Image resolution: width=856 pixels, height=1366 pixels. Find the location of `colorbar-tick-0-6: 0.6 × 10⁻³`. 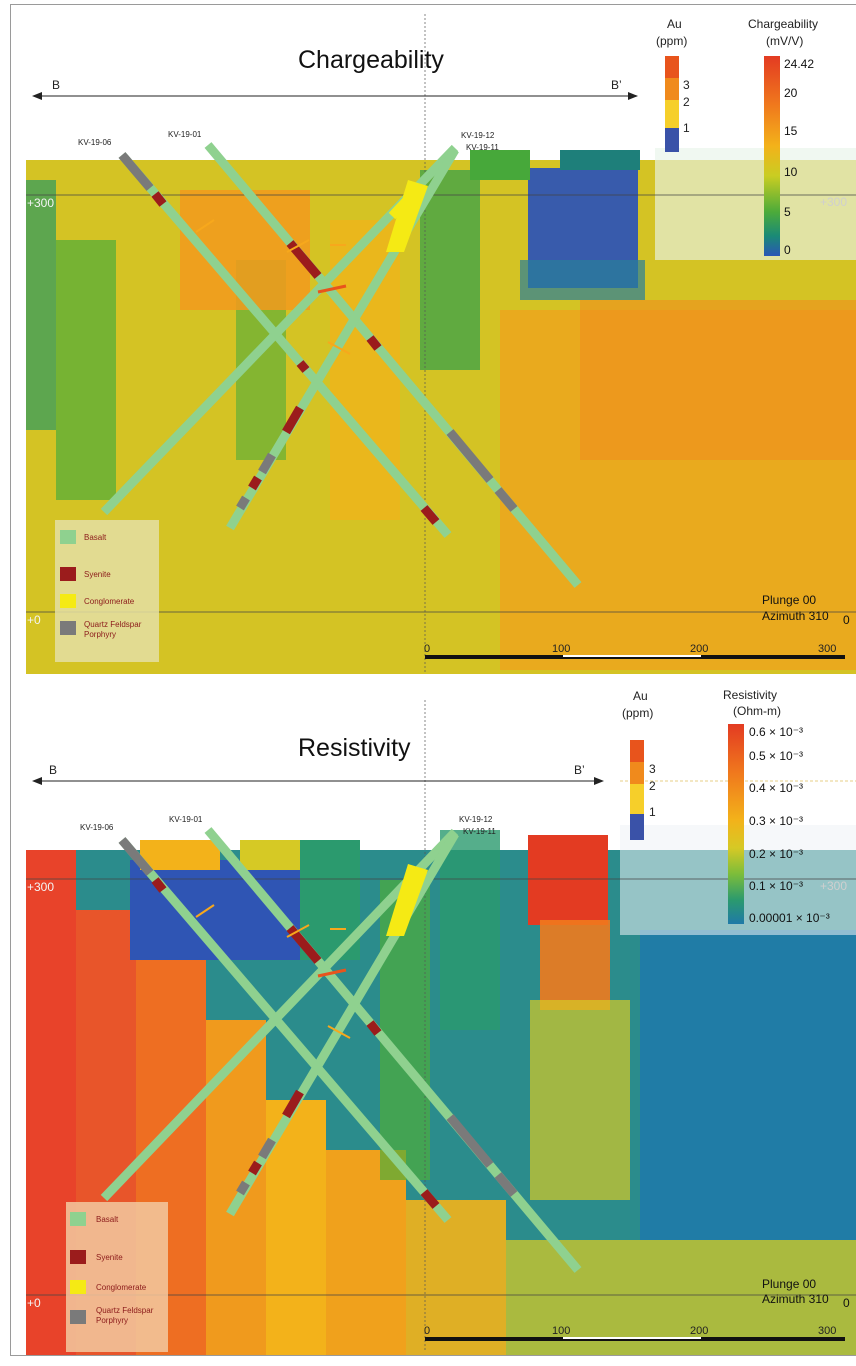

colorbar-tick-0-6: 0.6 × 10⁻³ is located at coordinates (776, 732).